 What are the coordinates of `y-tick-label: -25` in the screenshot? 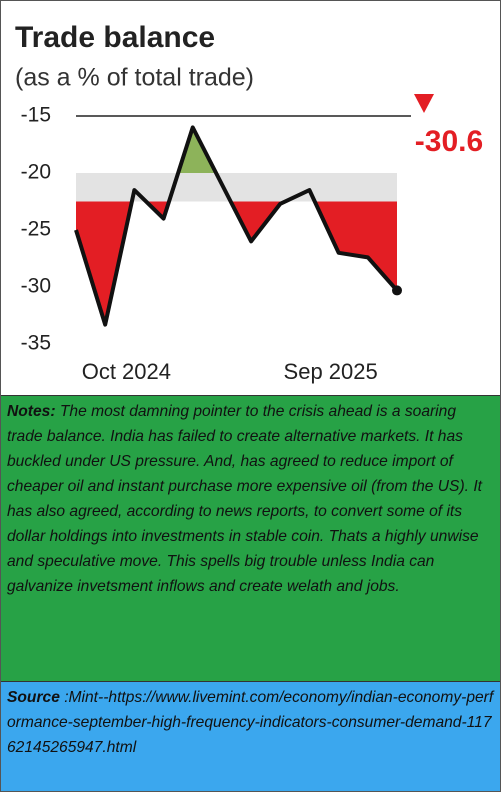 It's located at (36, 229).